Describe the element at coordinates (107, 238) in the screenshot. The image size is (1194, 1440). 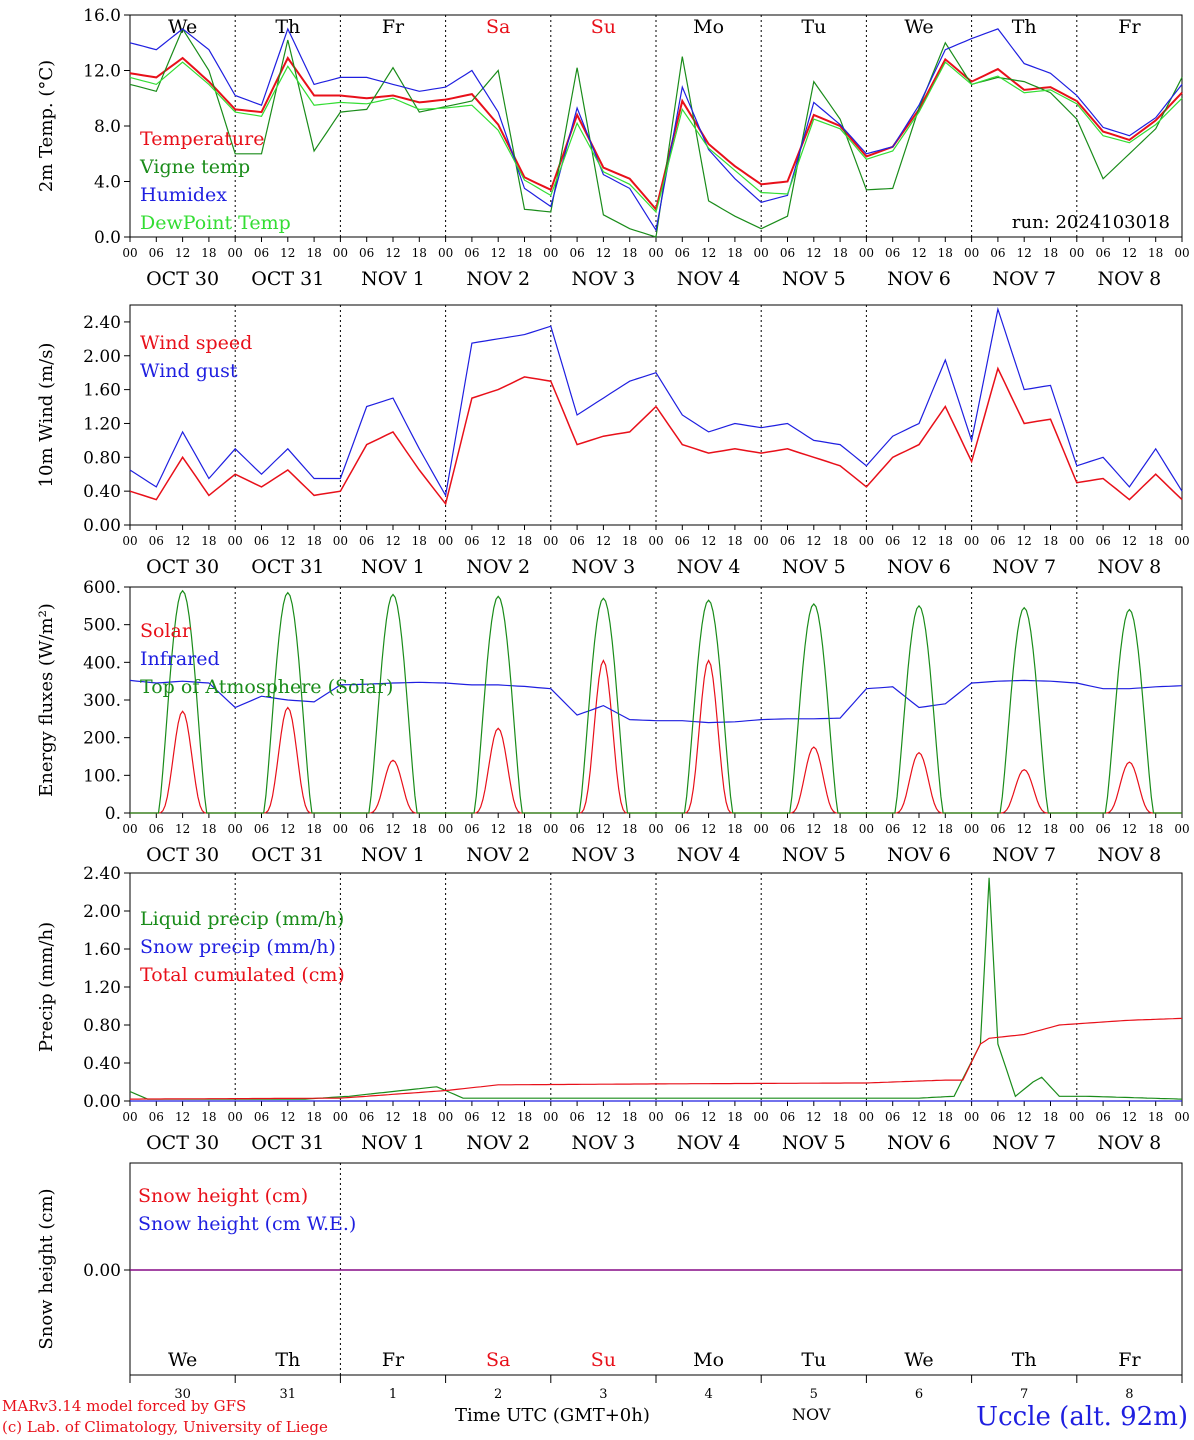
I see `y-tick-label: 0.0` at that location.